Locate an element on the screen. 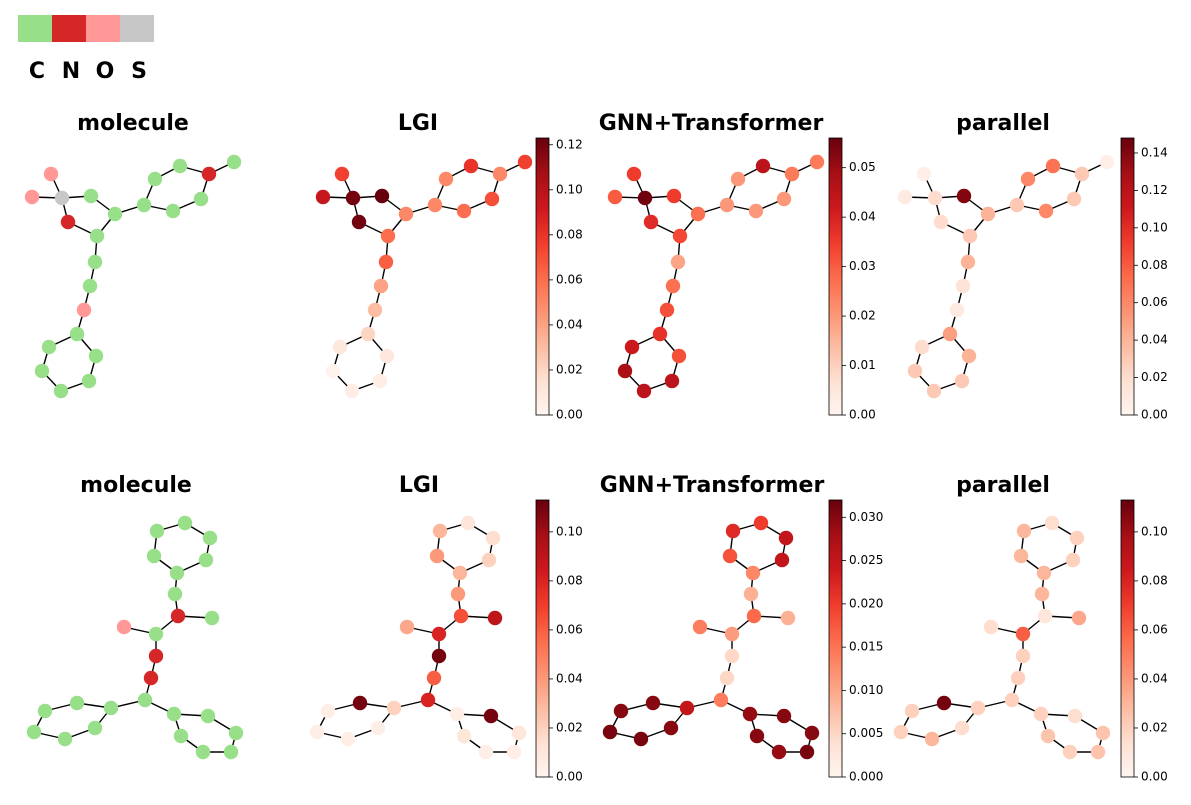 Image resolution: width=1191 pixels, height=805 pixels. colorbar-tick-label: 0.030 is located at coordinates (866, 517).